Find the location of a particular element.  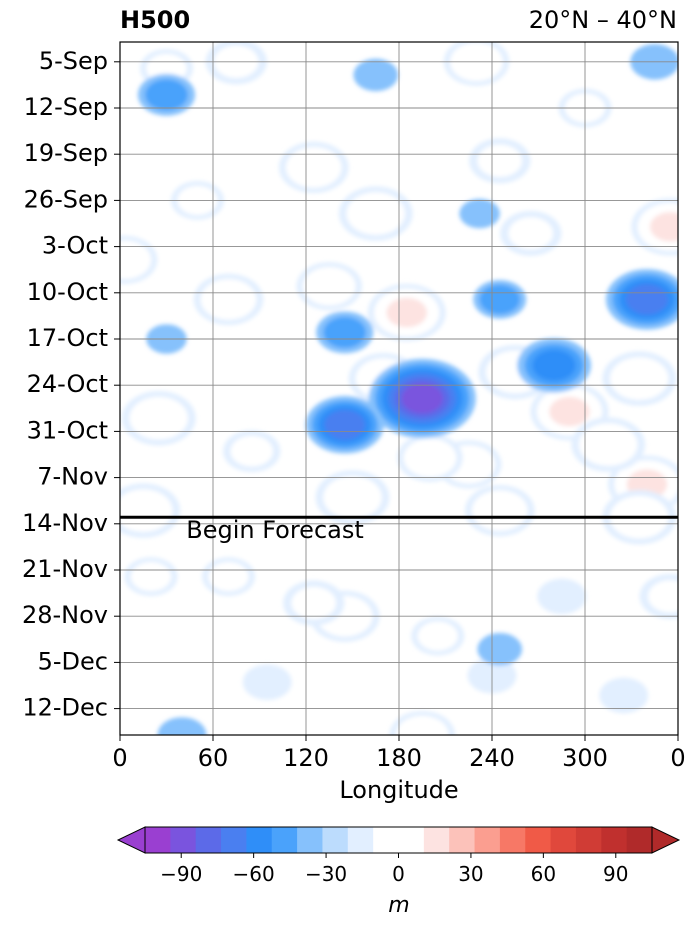

colorbar-tick-label: 60 is located at coordinates (543, 874).